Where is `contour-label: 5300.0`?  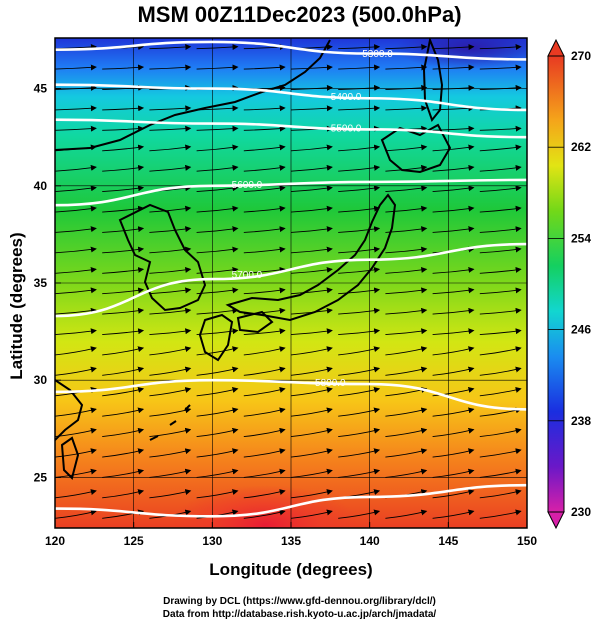
contour-label: 5300.0 is located at coordinates (377, 54).